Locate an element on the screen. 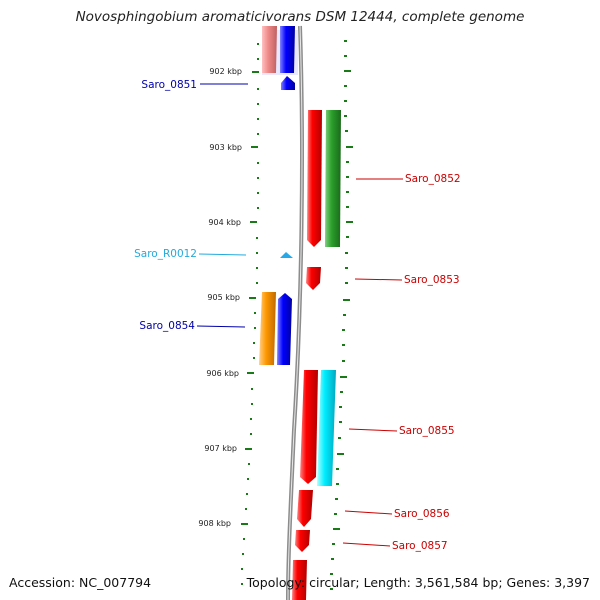  gene-label-saro-0856: Saro_0856 is located at coordinates (422, 514).